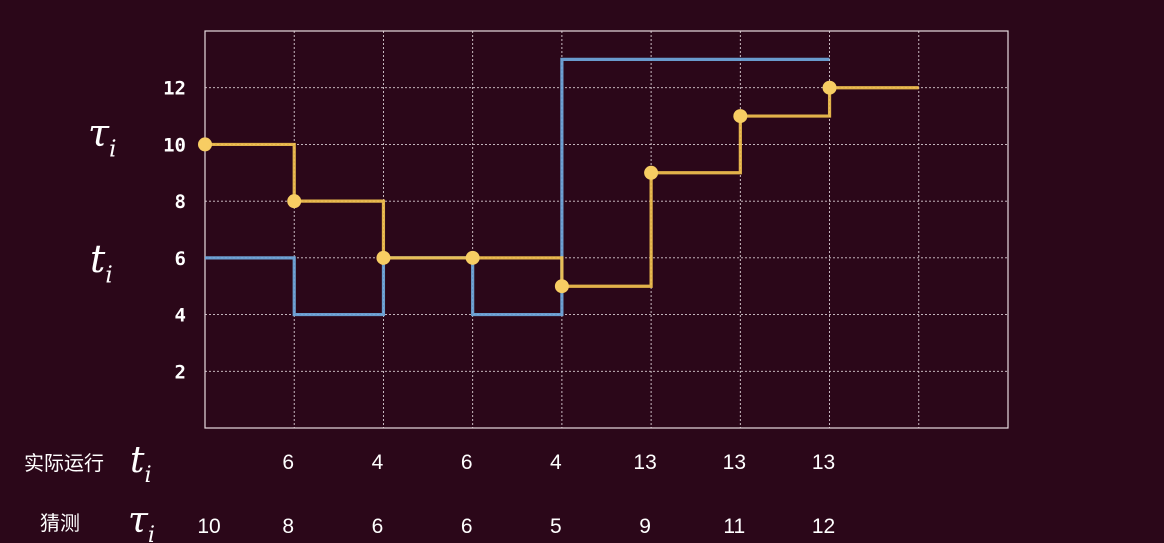  Describe the element at coordinates (174, 231) in the screenshot. I see `y-tick-labels: 2 4 6 8 10 12` at that location.